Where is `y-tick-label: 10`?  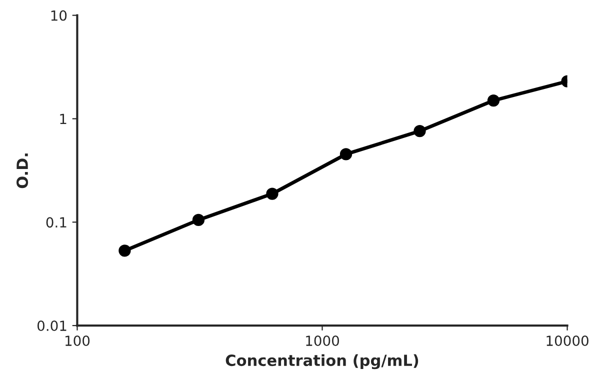 y-tick-label: 10 is located at coordinates (59, 15).